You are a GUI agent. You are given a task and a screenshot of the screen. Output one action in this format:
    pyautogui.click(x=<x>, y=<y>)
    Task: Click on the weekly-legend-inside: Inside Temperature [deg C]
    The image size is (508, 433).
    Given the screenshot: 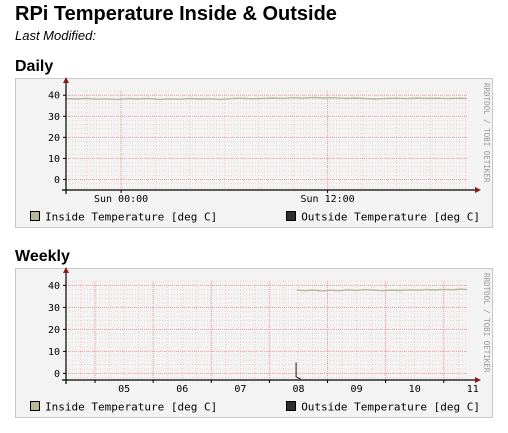 What is the action you would take?
    pyautogui.click(x=123, y=407)
    